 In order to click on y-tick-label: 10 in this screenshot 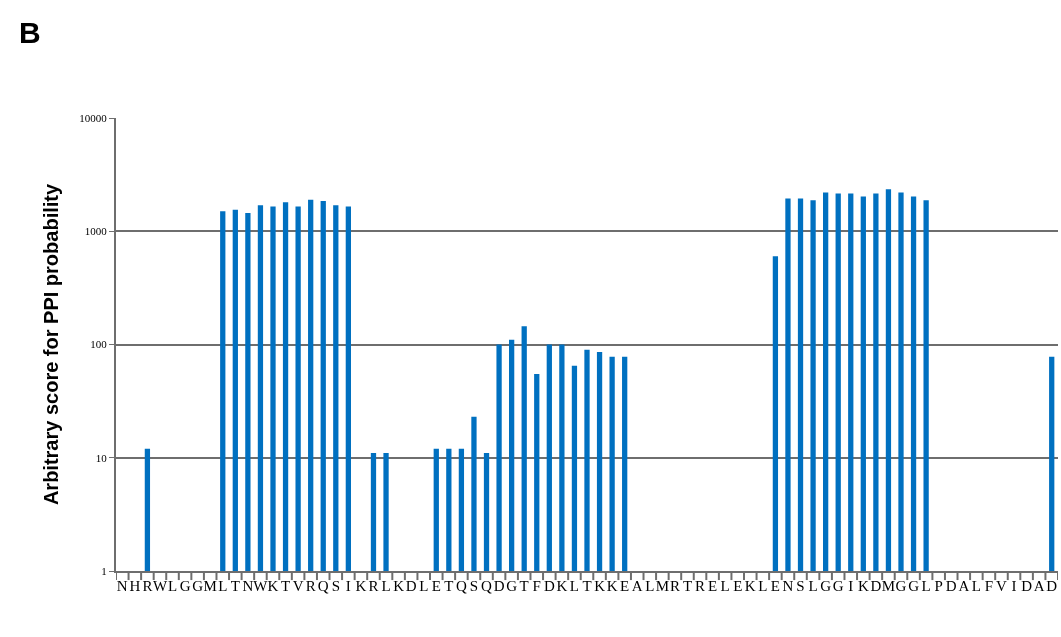, I will do `click(101, 457)`.